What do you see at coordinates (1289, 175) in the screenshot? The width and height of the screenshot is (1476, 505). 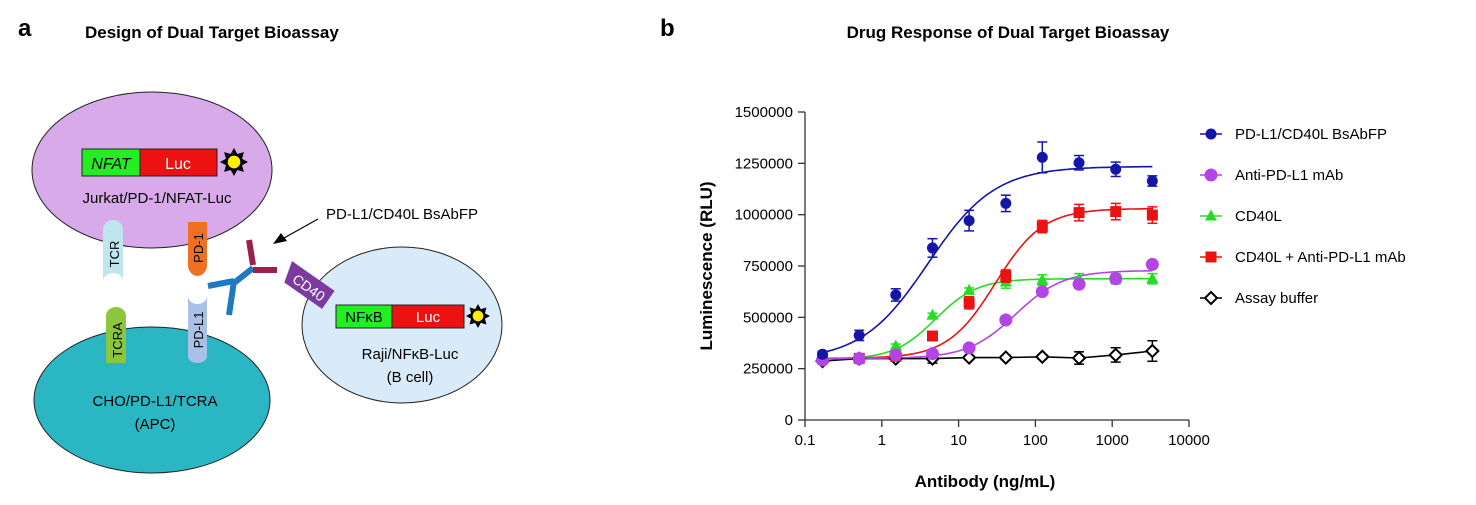 I see `legend-label: Anti-PD-L1 mAb` at bounding box center [1289, 175].